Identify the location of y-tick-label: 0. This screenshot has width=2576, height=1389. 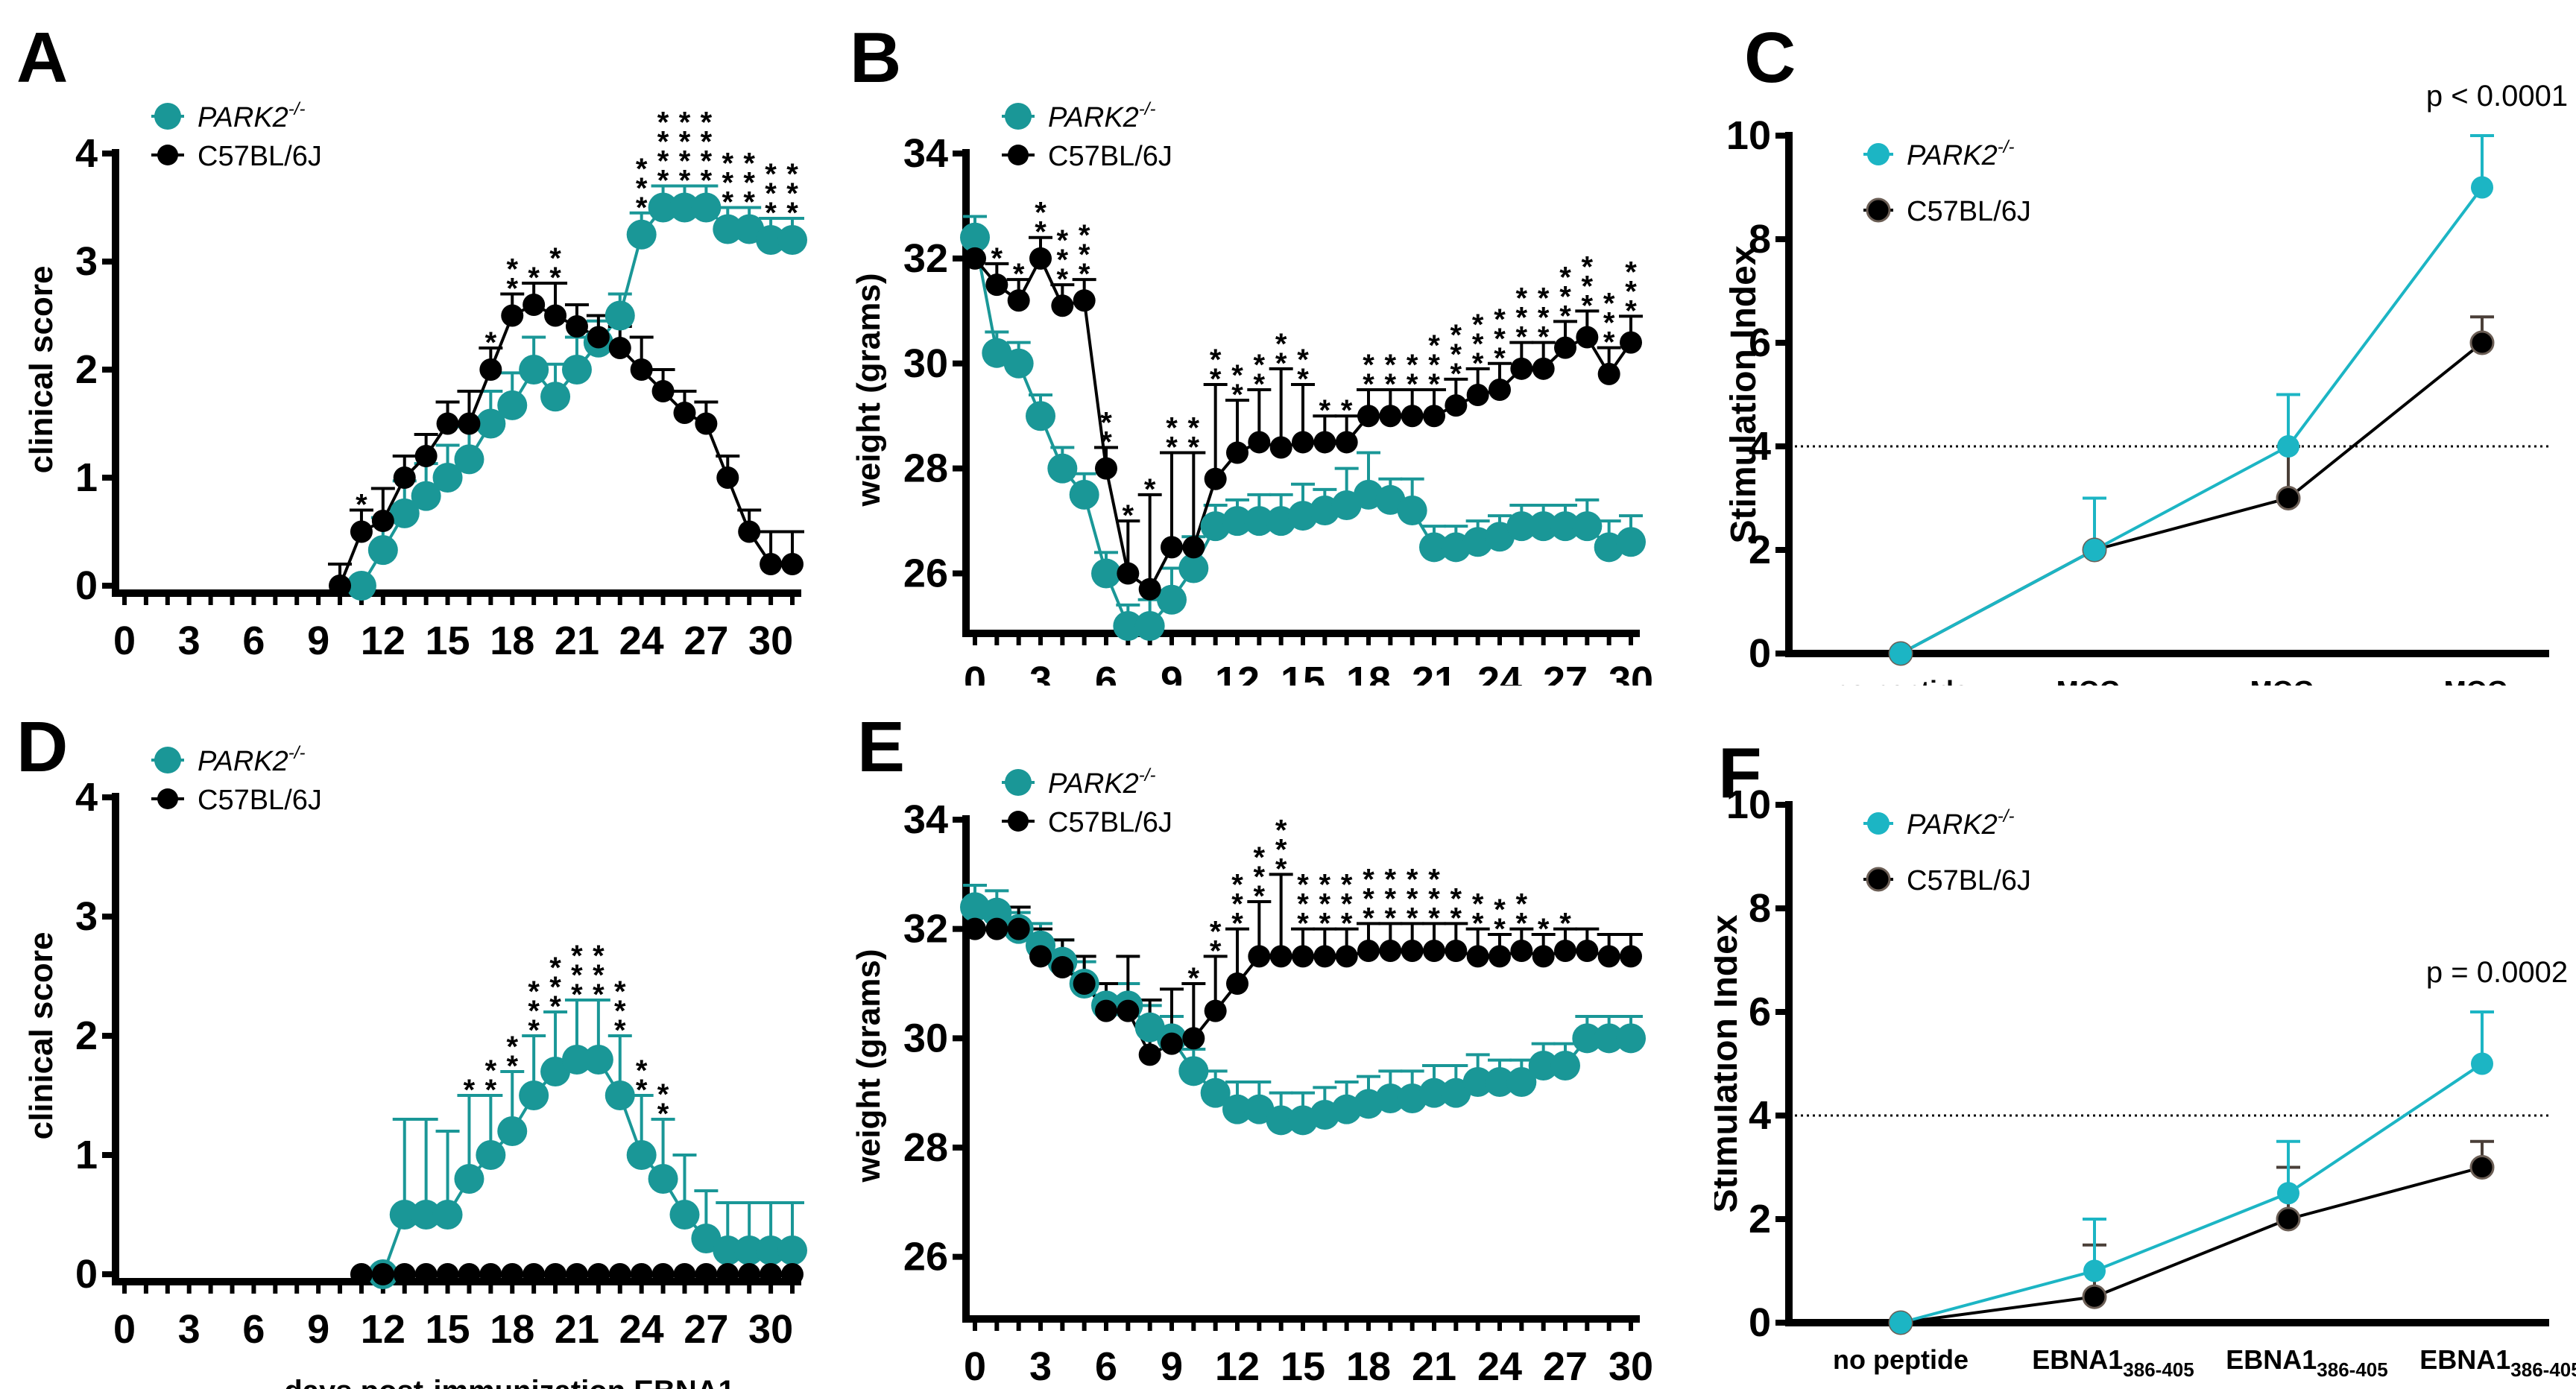
(1760, 653).